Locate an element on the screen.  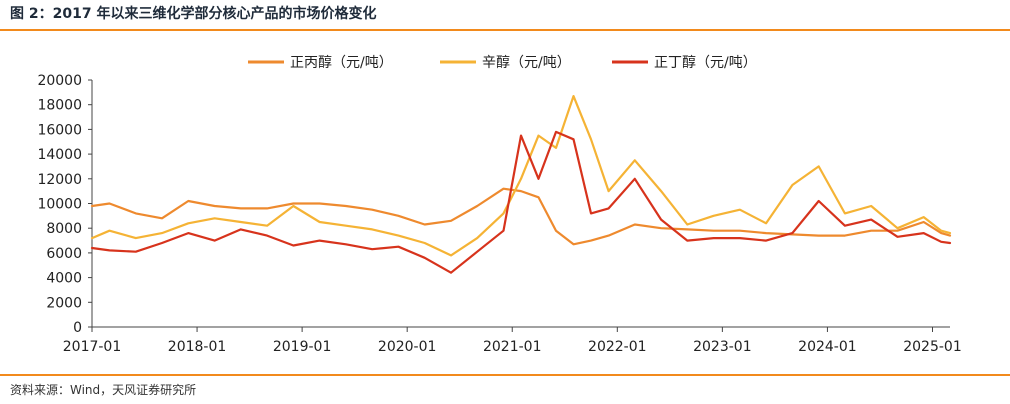
y-tick-label: 10000 is located at coordinates (59, 205).